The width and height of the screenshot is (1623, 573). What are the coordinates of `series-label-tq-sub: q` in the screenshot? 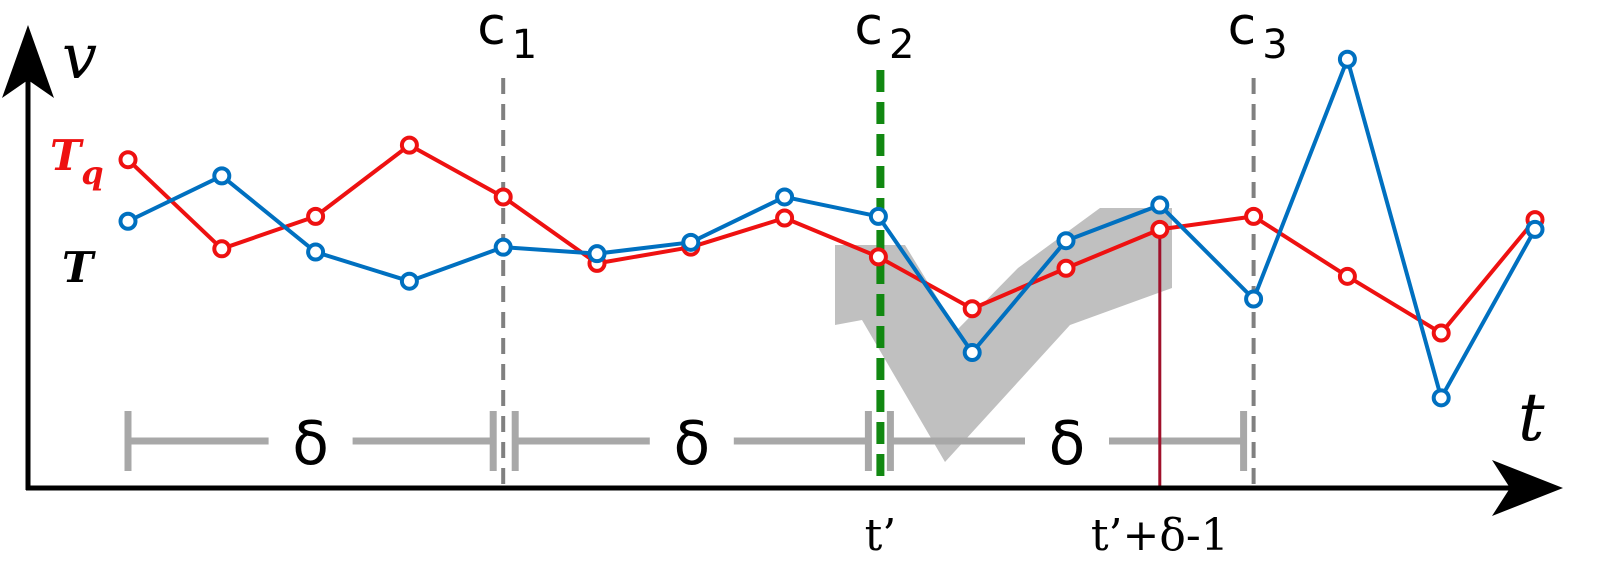 It's located at (92, 173).